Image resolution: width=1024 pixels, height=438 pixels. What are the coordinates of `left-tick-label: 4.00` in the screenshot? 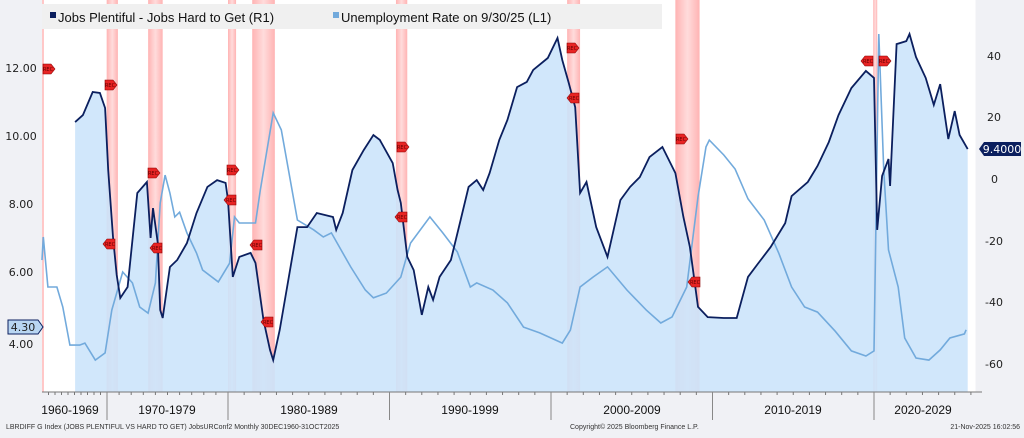 It's located at (21, 344).